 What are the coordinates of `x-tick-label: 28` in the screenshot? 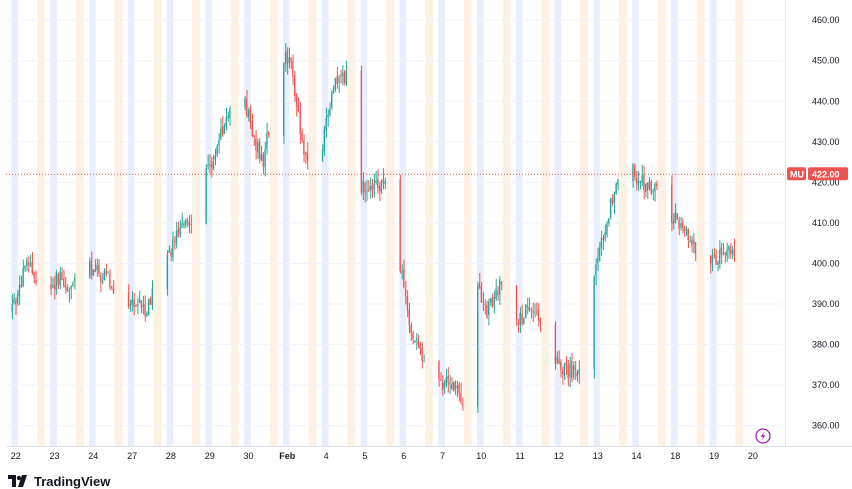 It's located at (171, 456).